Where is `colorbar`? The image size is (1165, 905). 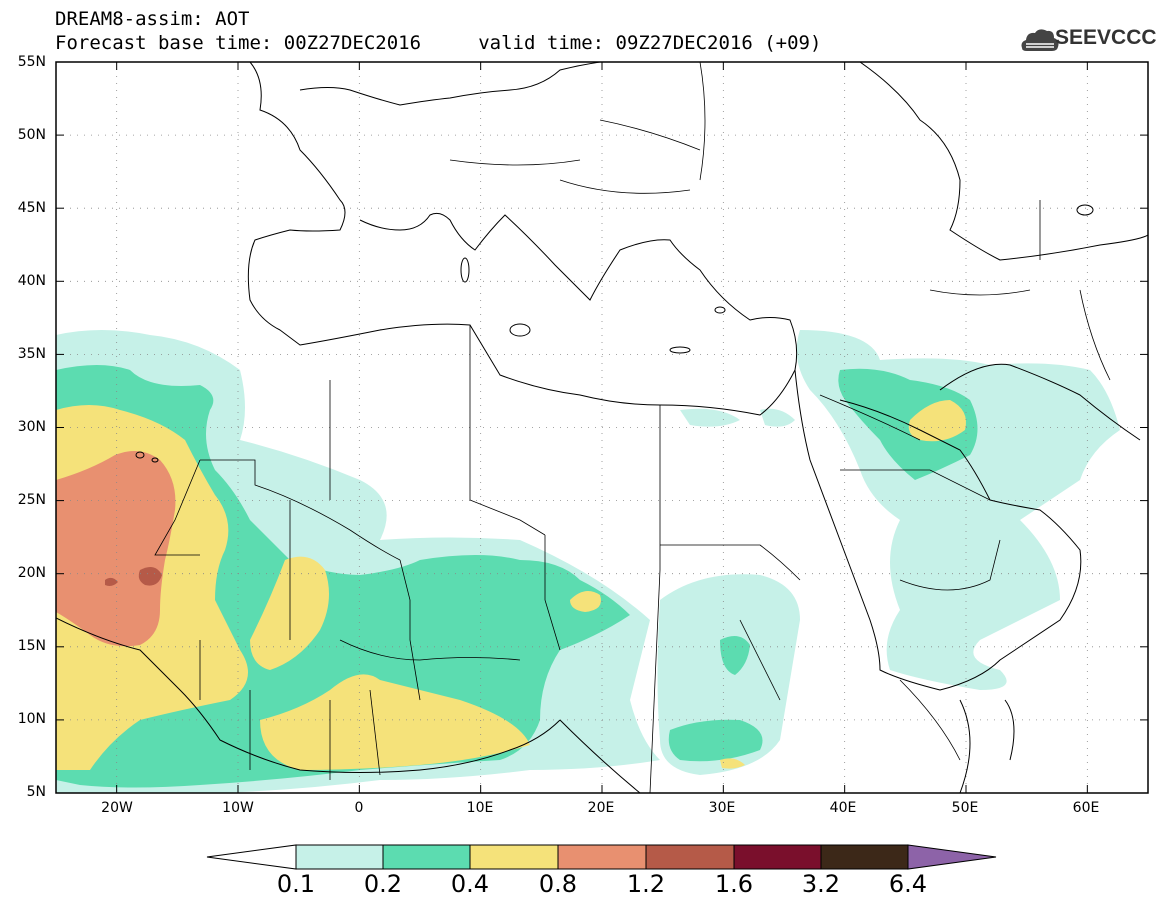
colorbar is located at coordinates (601, 857).